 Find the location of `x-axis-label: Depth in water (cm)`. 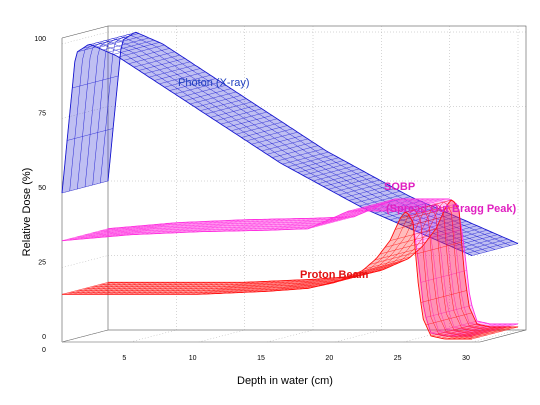

x-axis-label: Depth in water (cm) is located at coordinates (285, 381).